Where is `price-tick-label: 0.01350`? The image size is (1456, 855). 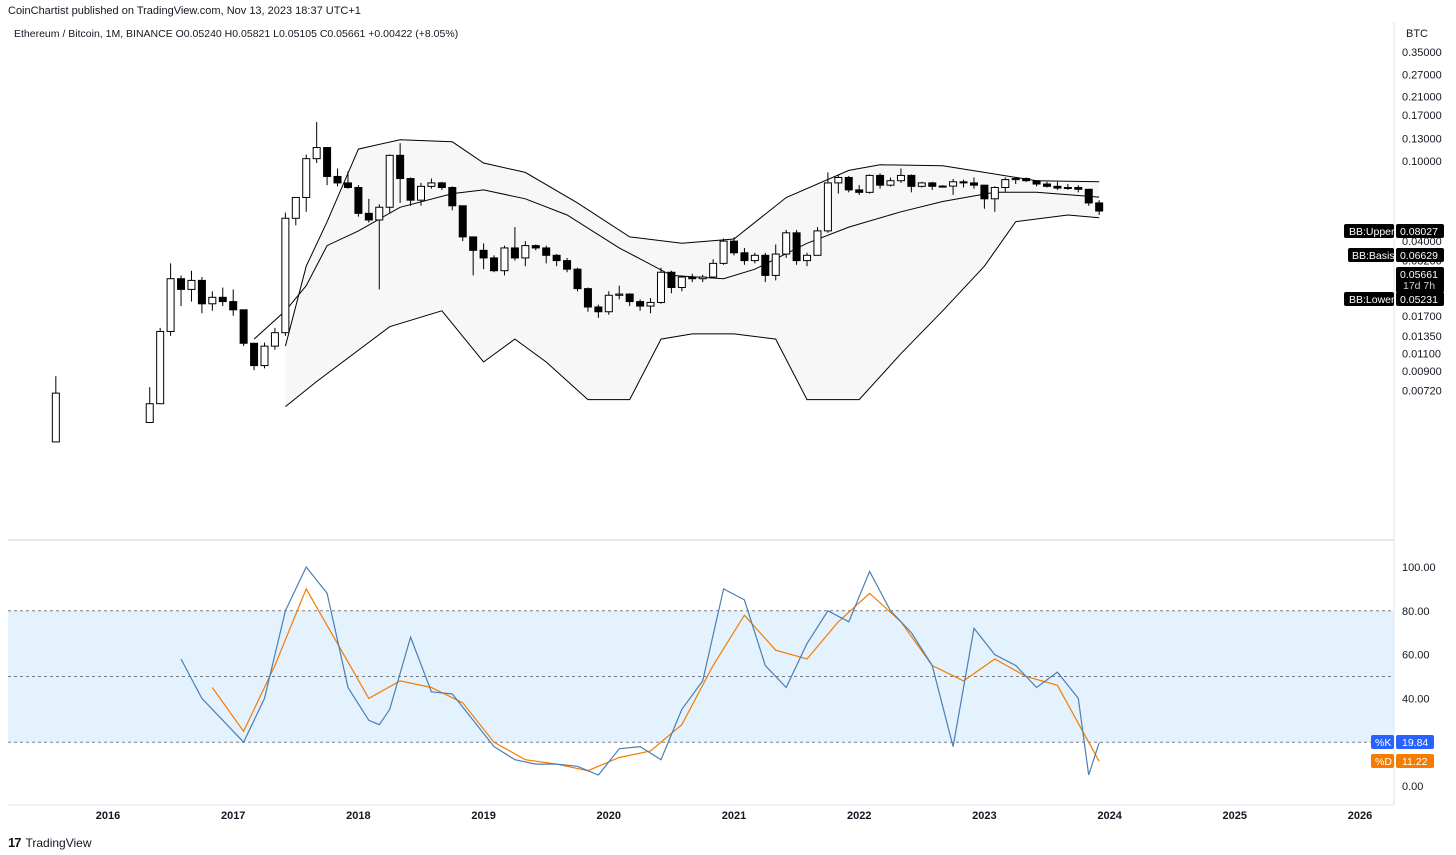
price-tick-label: 0.01350 is located at coordinates (1422, 337).